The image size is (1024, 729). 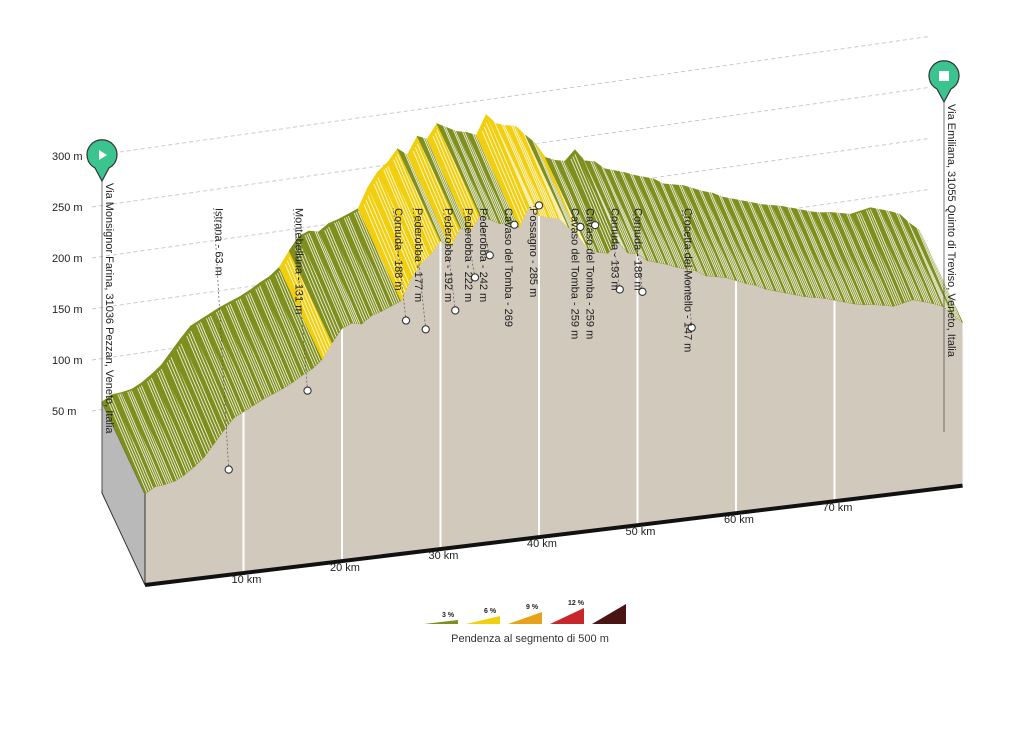 I want to click on waypoint-label: Cavaso del Tomba - 269, so click(x=508, y=267).